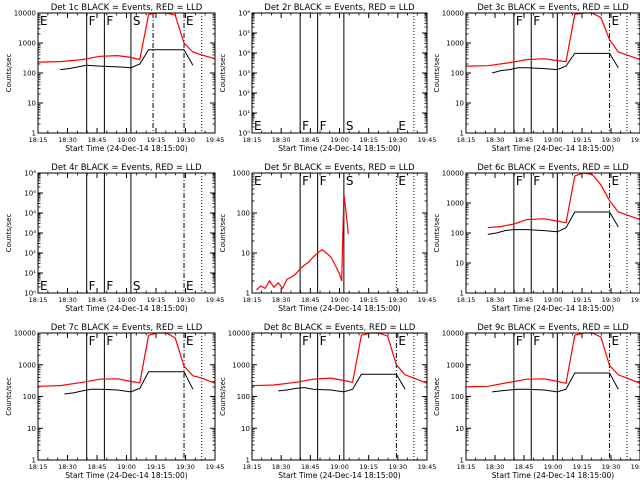 Image resolution: width=640 pixels, height=480 pixels. I want to click on panel-title: Det 8c BLACK = Events, RED = LLD, so click(340, 328).